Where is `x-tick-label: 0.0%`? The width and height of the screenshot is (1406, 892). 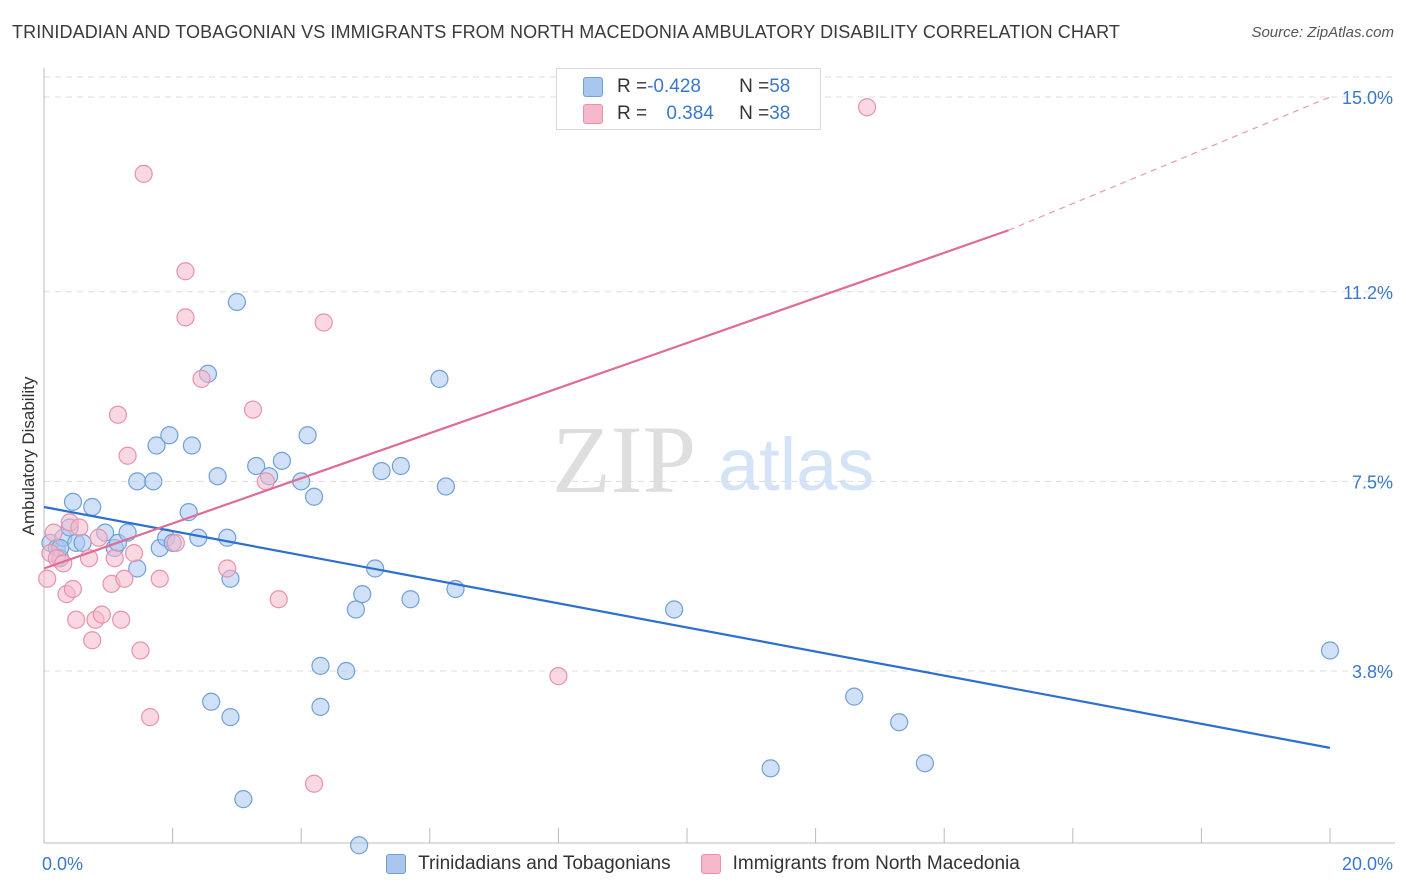 x-tick-label: 0.0% is located at coordinates (62, 864).